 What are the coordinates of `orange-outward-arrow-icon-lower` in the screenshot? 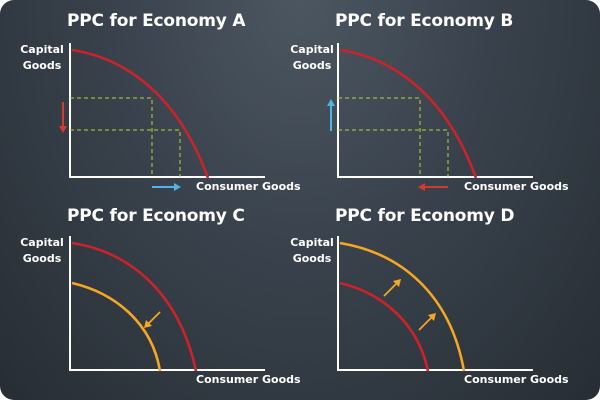 It's located at (427, 322).